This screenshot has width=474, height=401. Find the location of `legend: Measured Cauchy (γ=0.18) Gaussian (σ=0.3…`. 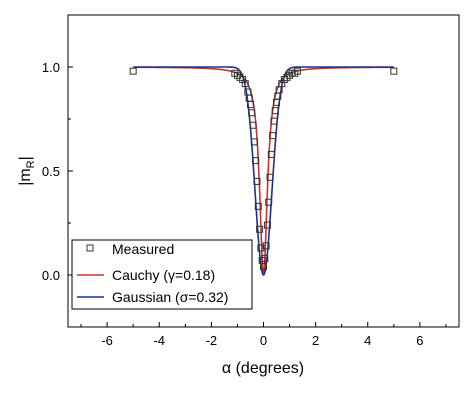

legend: Measured Cauchy (γ=0.18) Gaussian (σ=0.3… is located at coordinates (162, 274).